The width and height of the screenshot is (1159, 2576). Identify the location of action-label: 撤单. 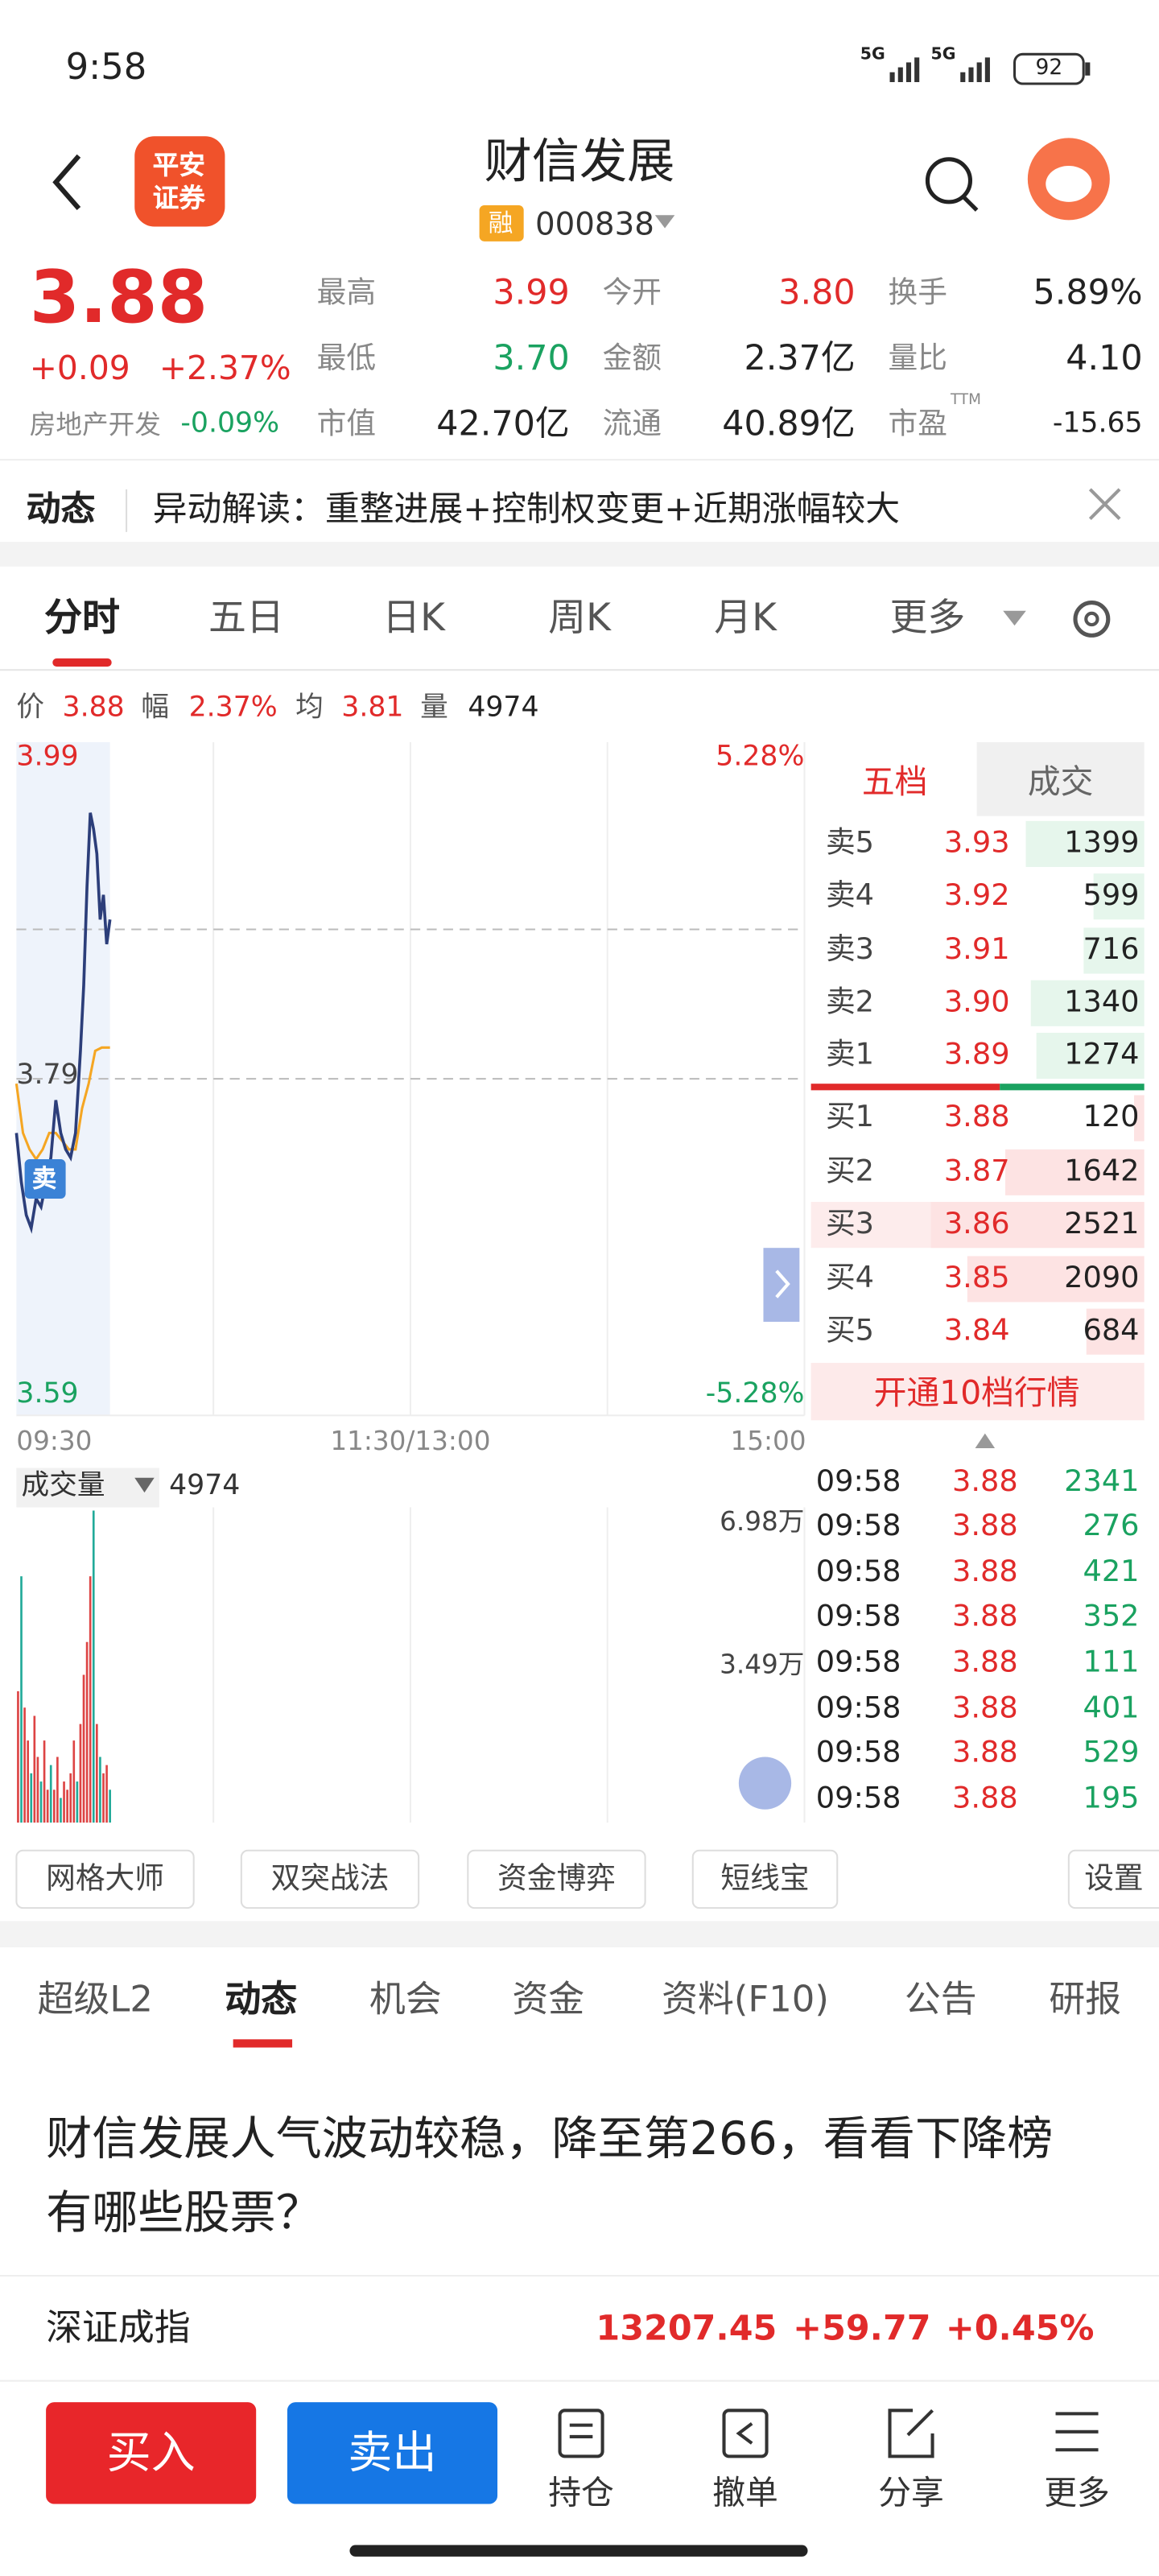
(745, 2492).